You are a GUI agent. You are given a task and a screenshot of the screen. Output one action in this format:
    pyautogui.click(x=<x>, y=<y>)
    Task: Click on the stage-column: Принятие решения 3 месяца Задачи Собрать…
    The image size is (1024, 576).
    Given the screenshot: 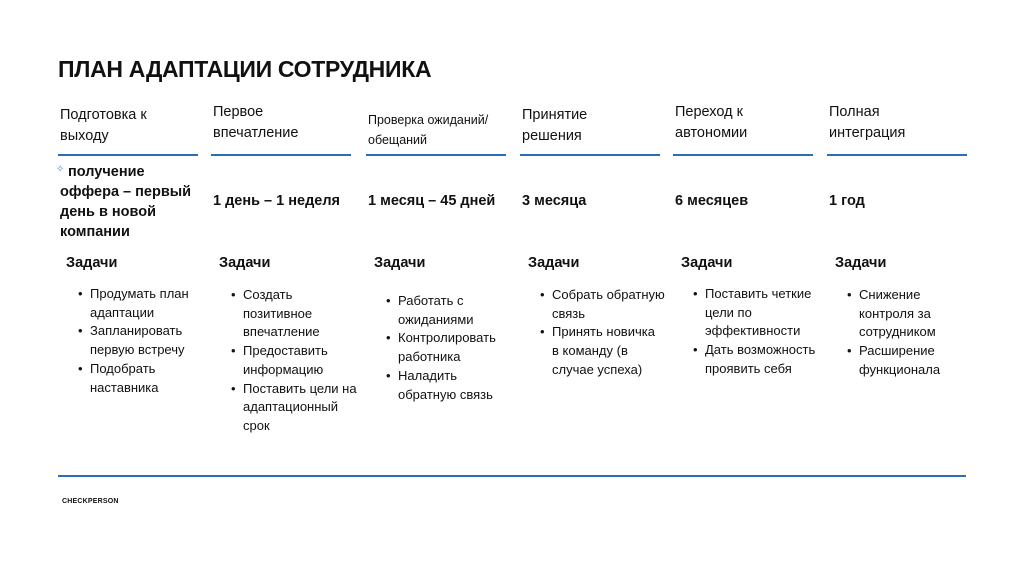 What is the action you would take?
    pyautogui.click(x=592, y=288)
    